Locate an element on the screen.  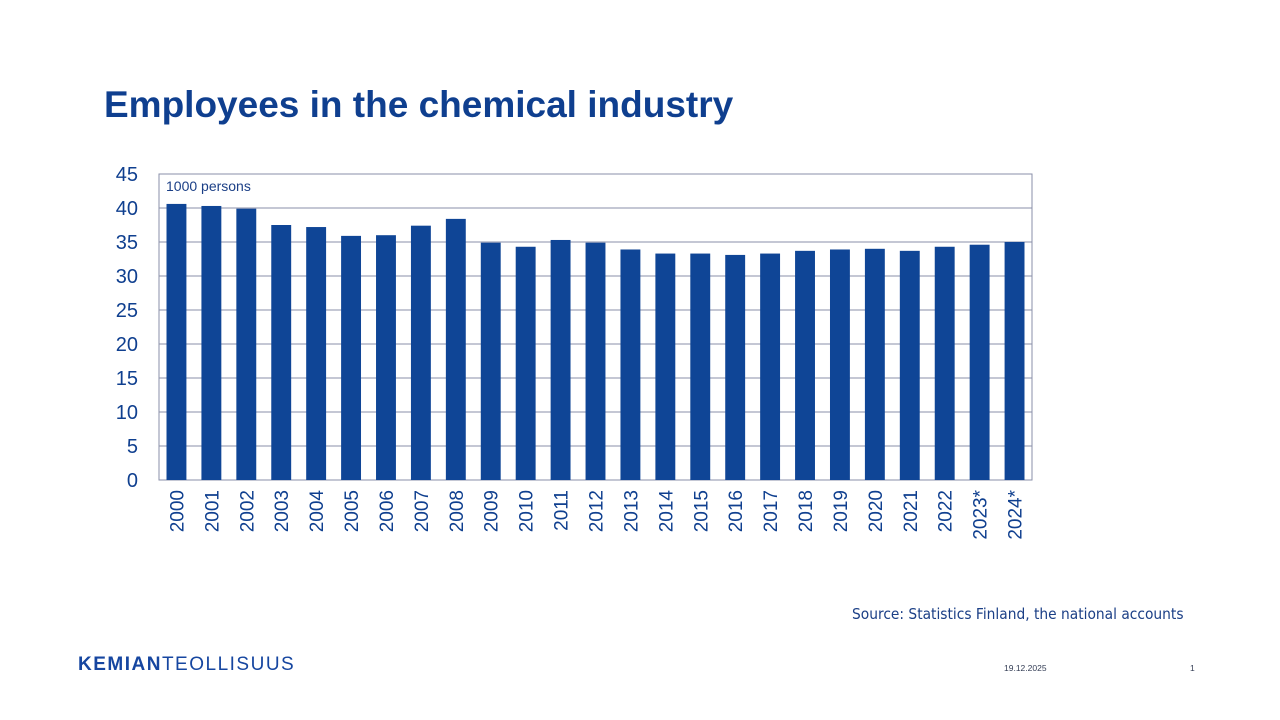
x-tick-label: 2024* is located at coordinates (1016, 514).